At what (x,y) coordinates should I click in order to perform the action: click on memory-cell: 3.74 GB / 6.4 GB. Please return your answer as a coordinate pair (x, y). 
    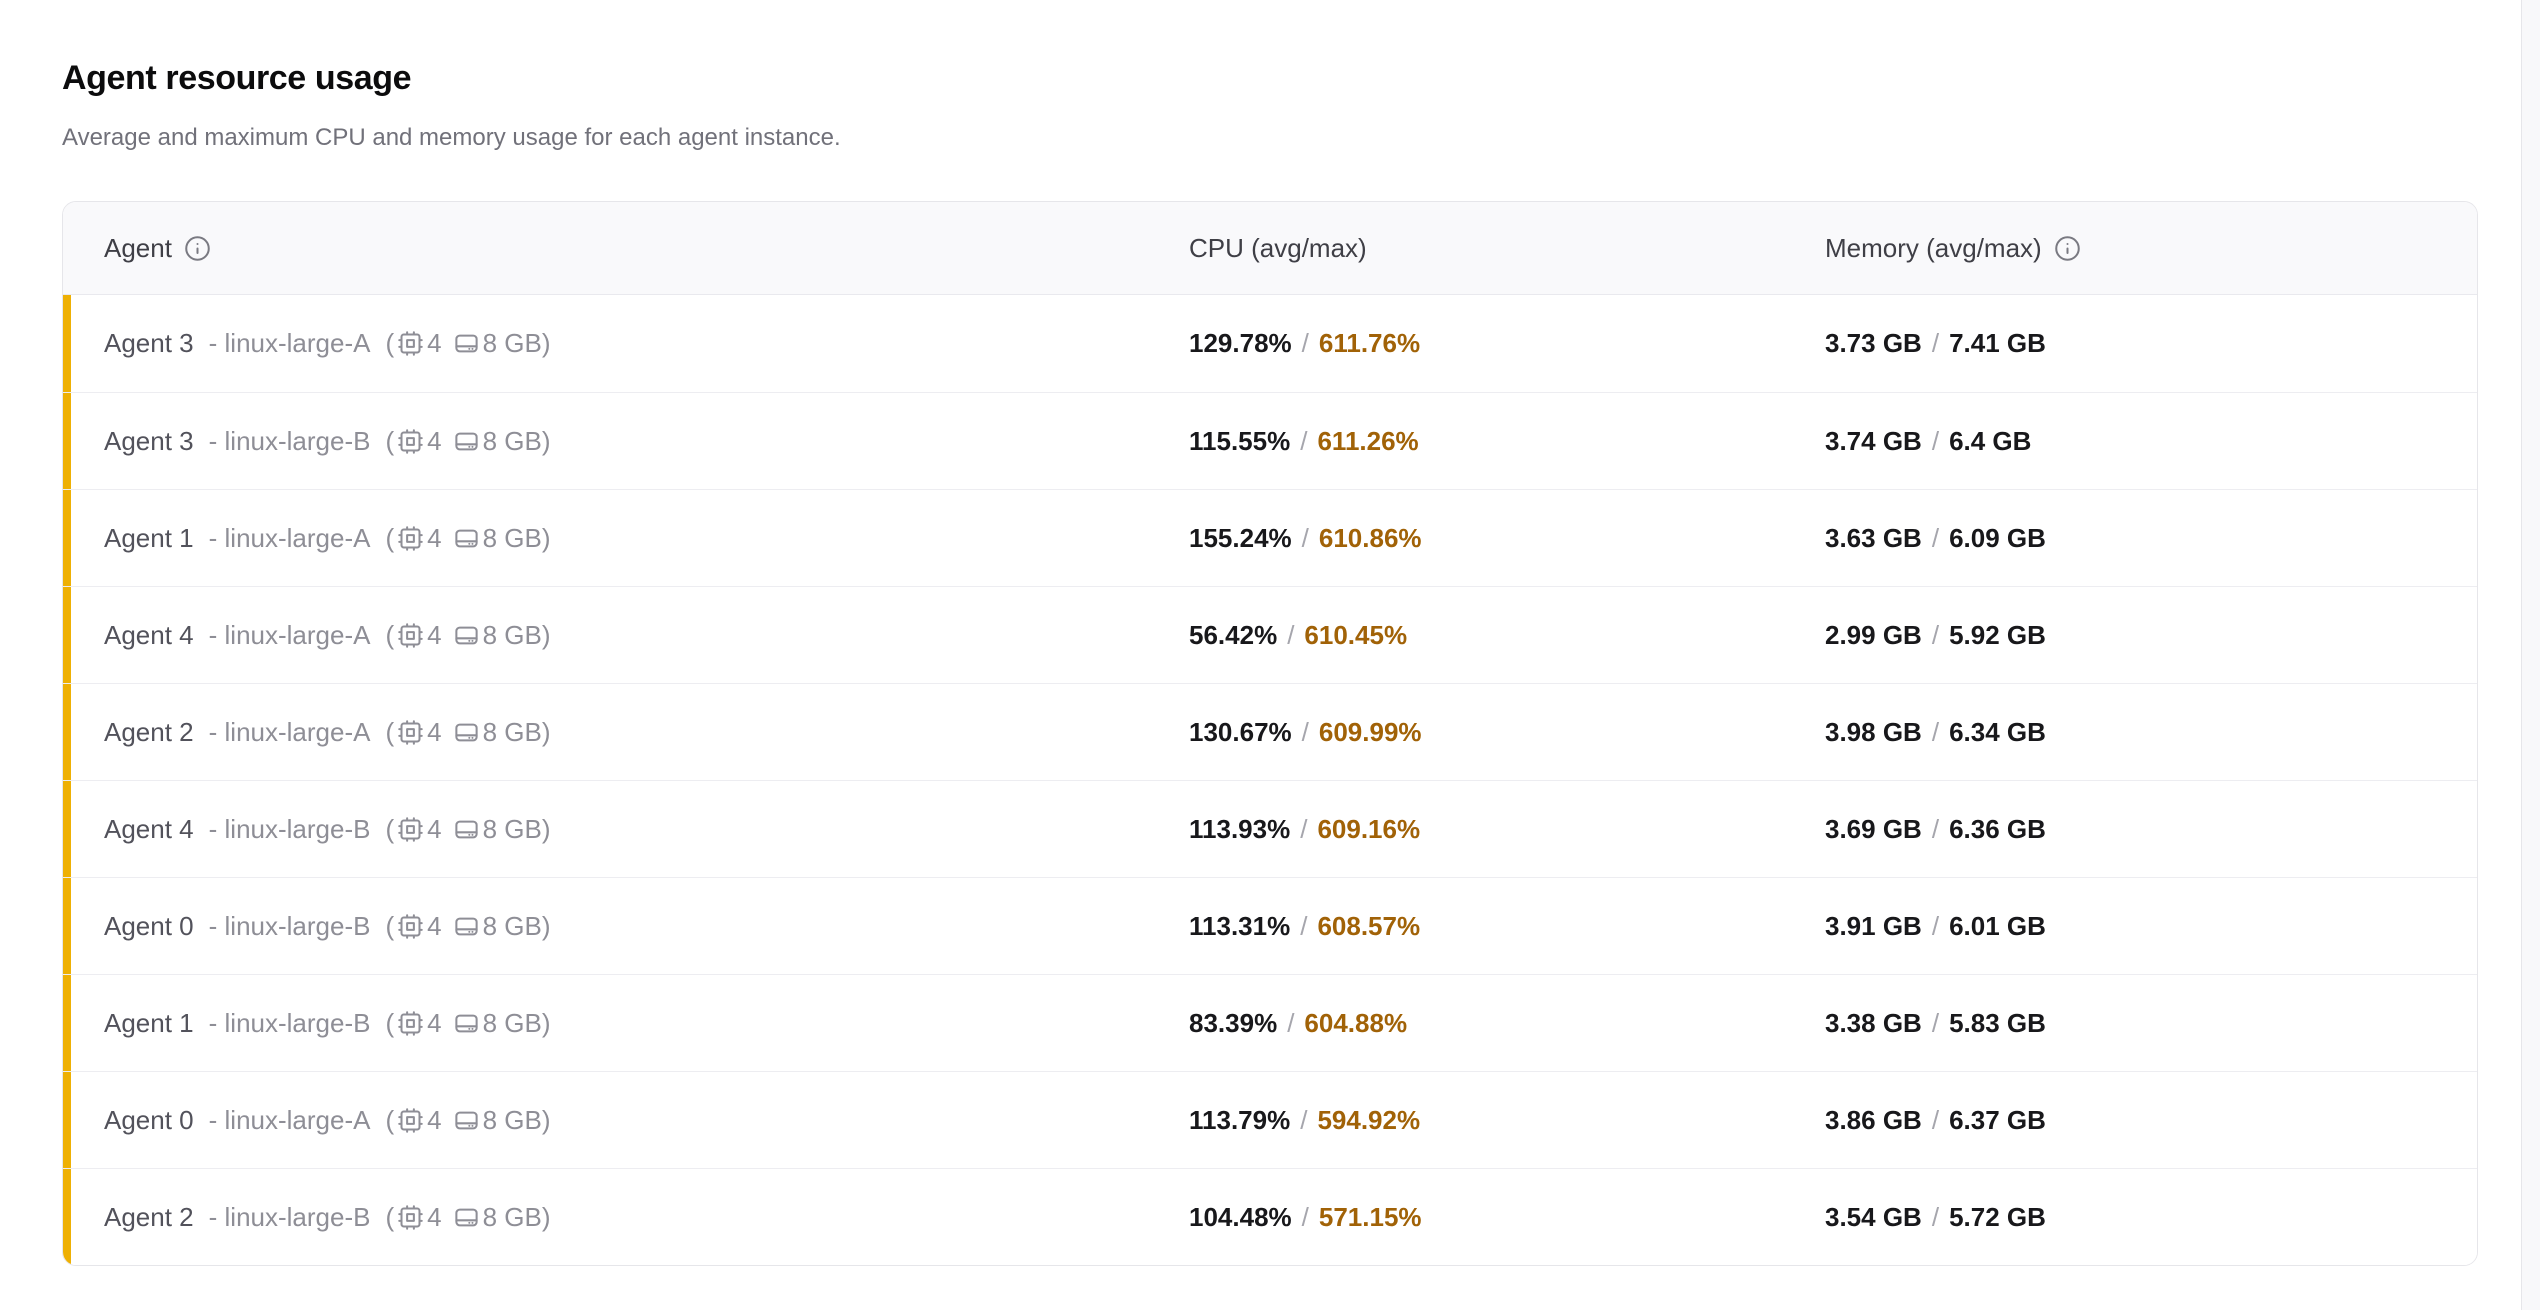
    Looking at the image, I should click on (2151, 441).